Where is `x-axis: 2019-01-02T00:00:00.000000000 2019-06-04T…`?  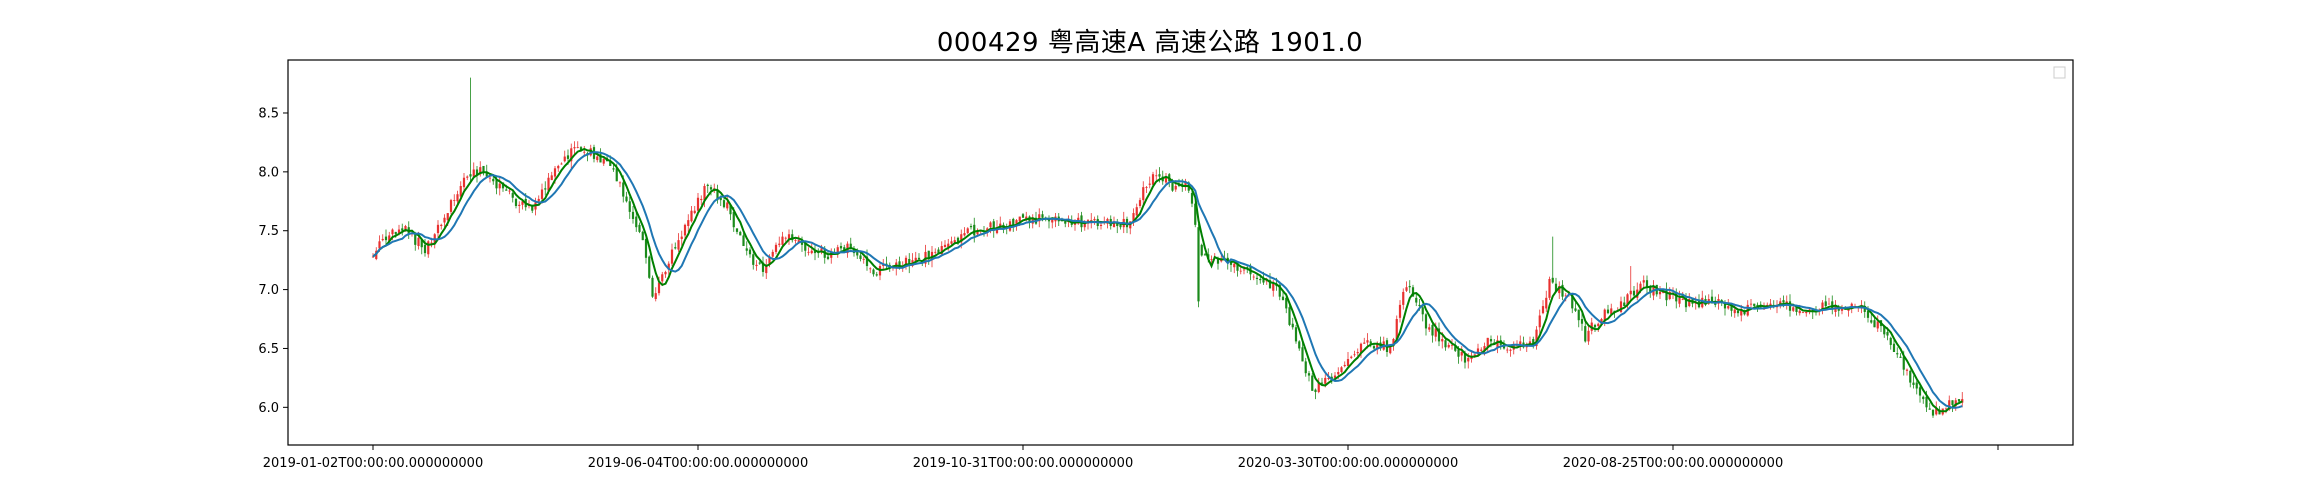
x-axis: 2019-01-02T00:00:00.000000000 2019-06-04T… is located at coordinates (1131, 458).